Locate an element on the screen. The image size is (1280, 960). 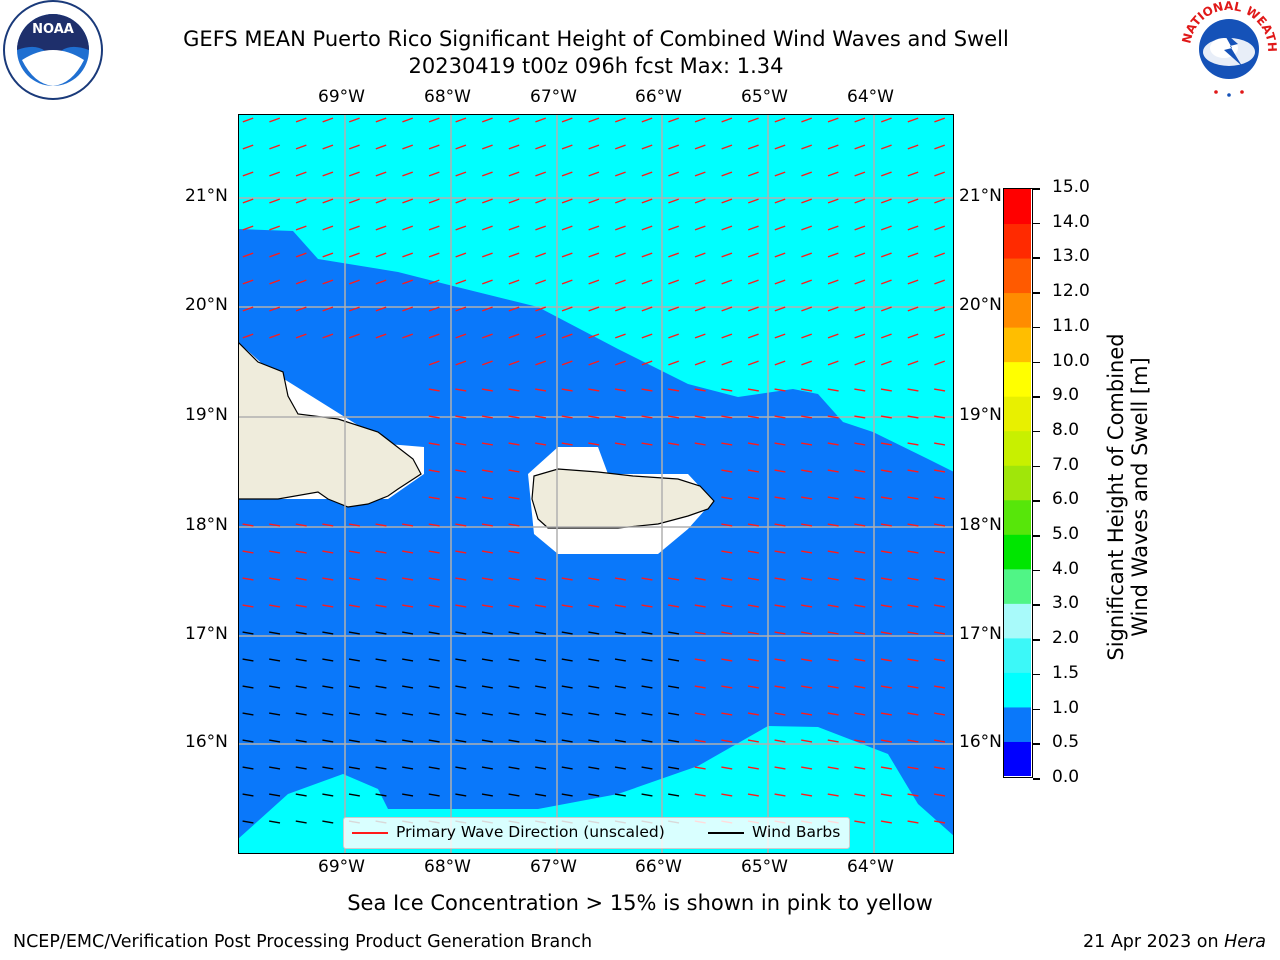
lon-tick-top: 67°W is located at coordinates (553, 97).